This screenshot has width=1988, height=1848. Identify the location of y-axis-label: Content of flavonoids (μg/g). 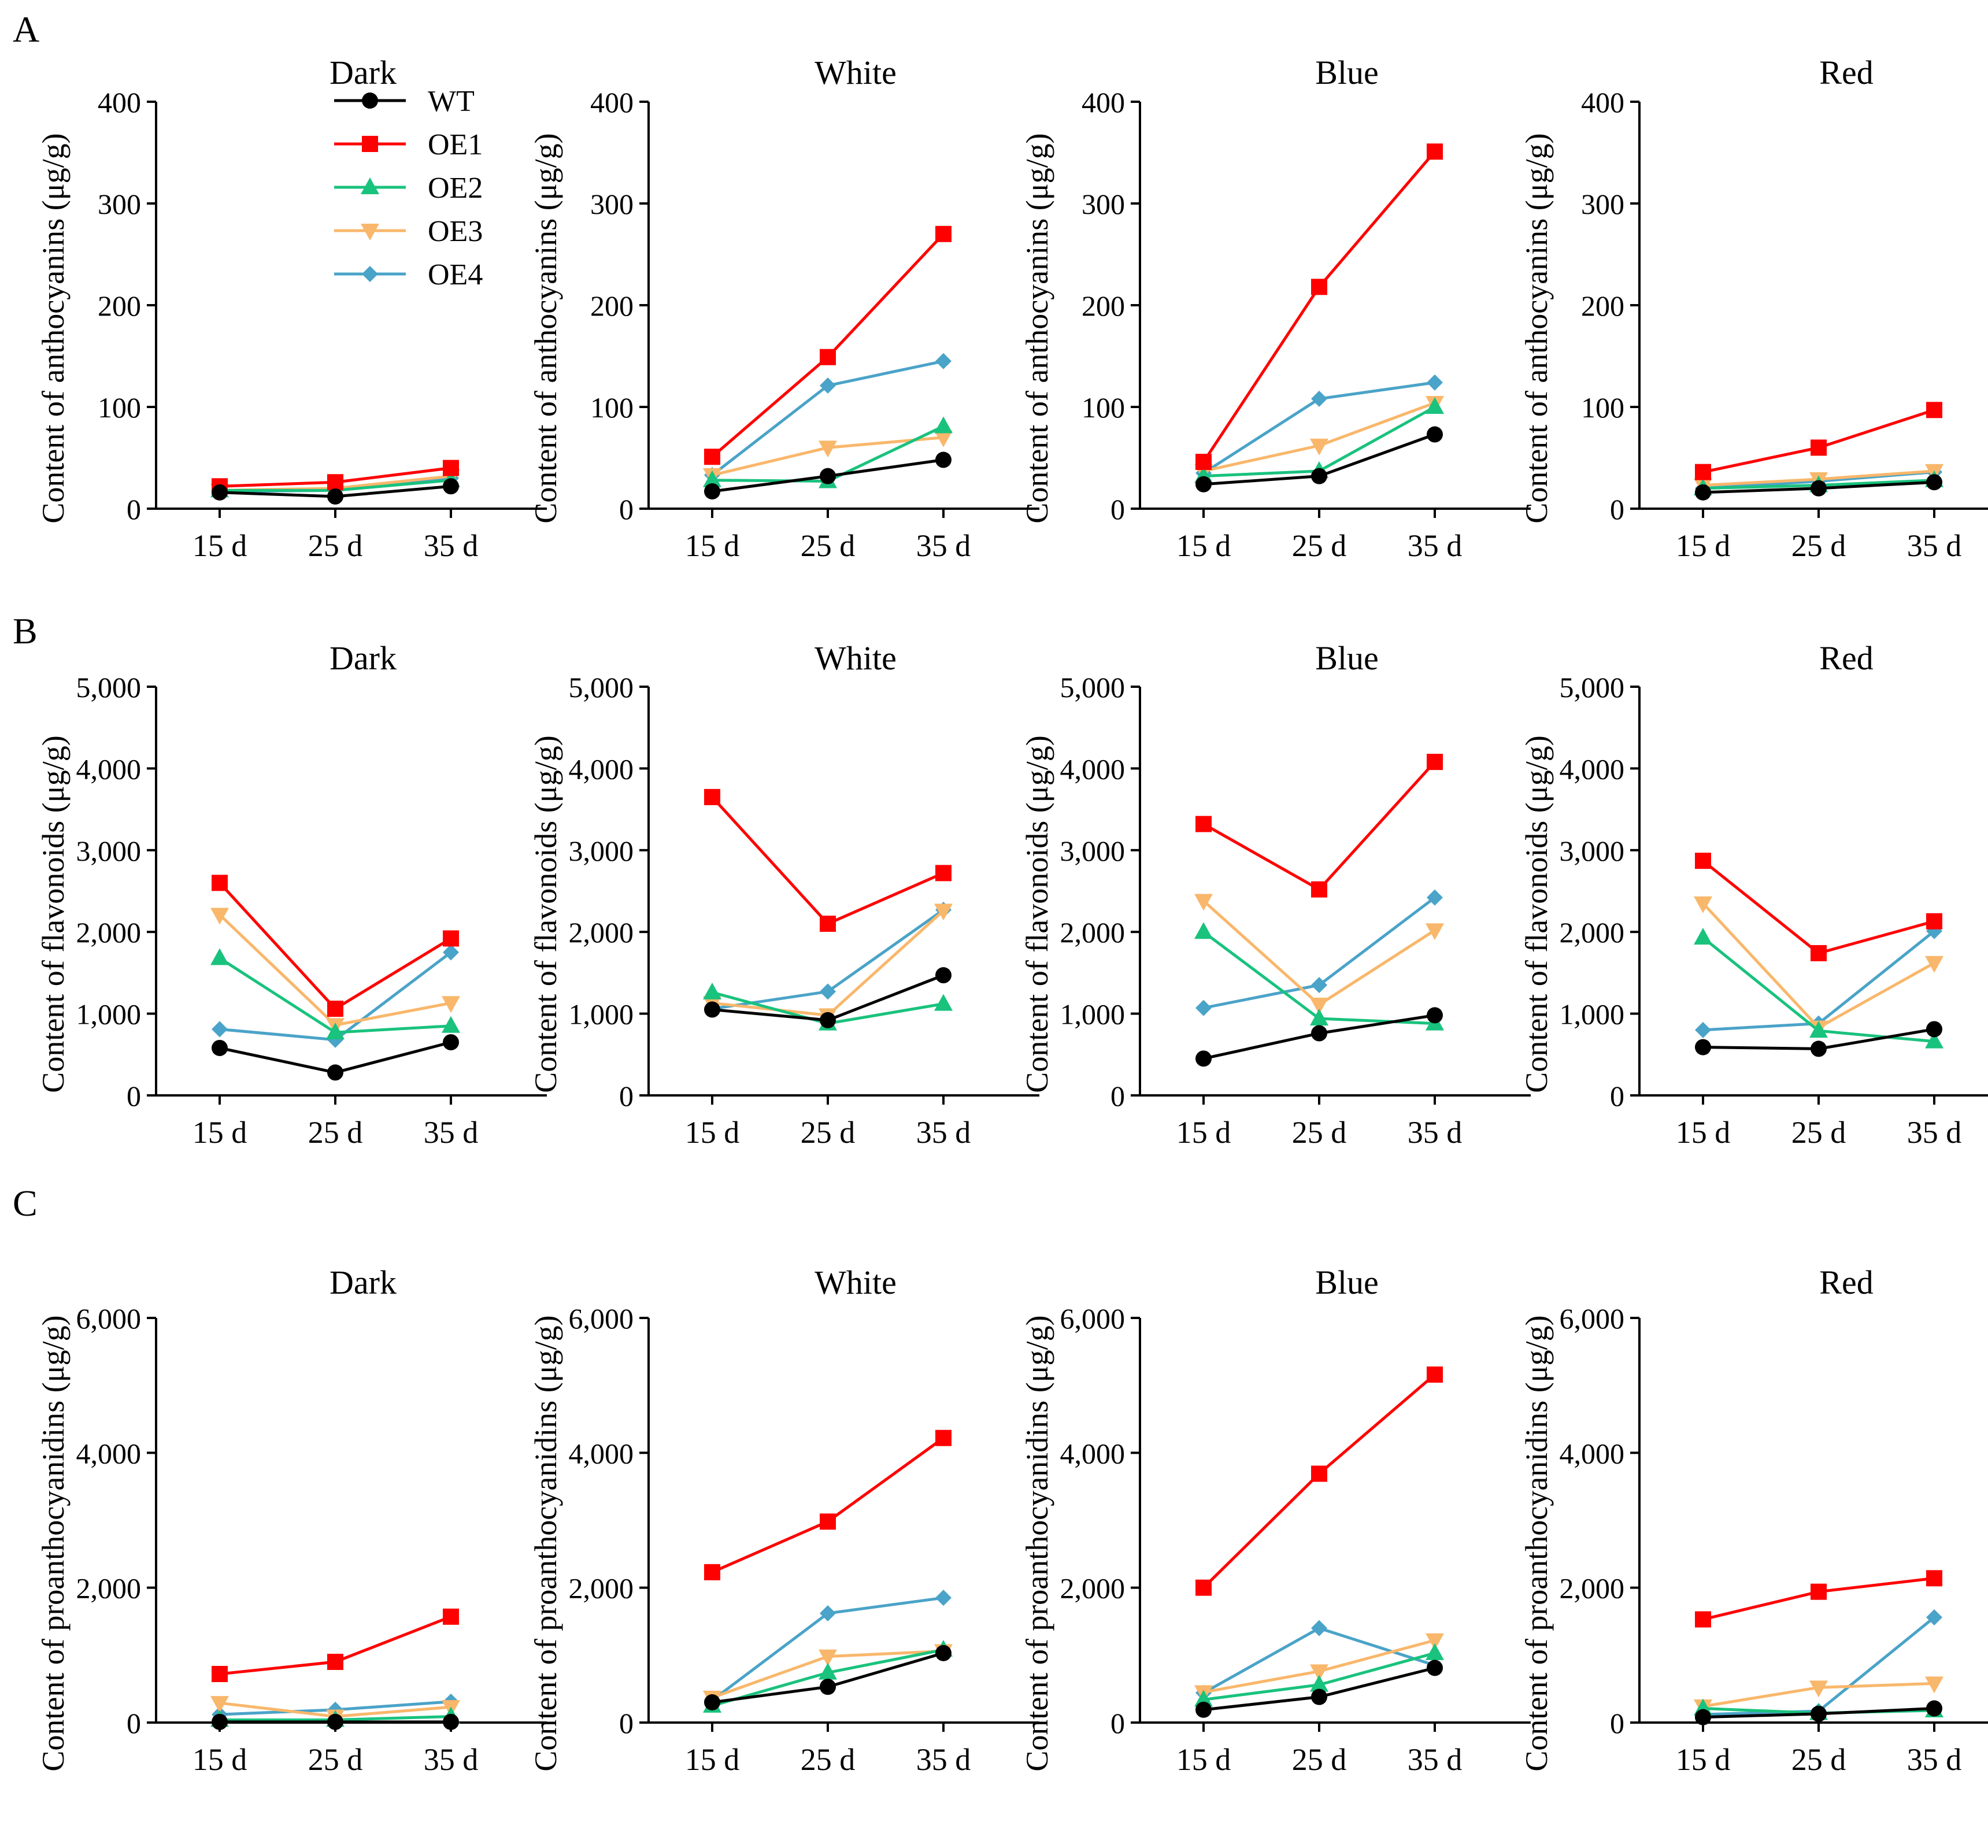
(545, 913).